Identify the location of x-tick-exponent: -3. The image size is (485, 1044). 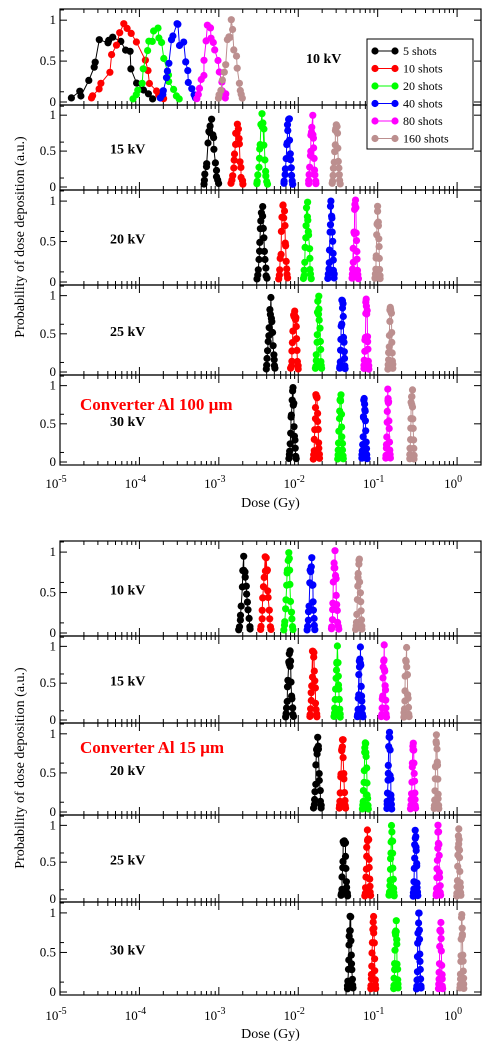
(221, 479).